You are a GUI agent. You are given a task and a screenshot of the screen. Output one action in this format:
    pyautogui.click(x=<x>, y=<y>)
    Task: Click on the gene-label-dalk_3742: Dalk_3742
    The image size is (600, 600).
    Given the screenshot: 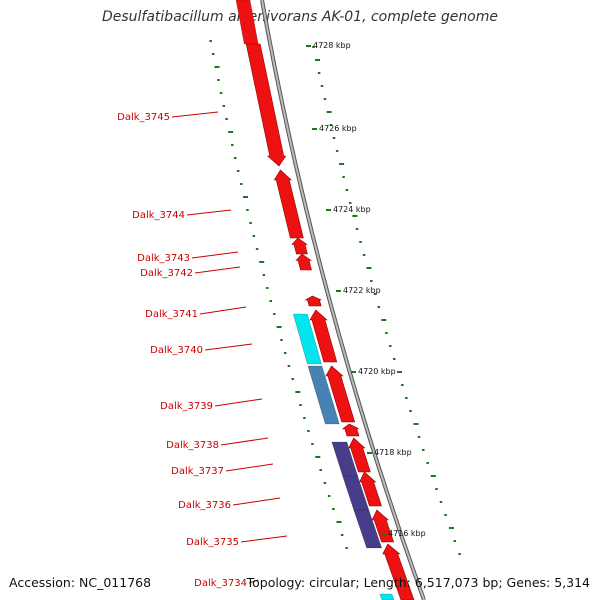 What is the action you would take?
    pyautogui.click(x=166, y=273)
    